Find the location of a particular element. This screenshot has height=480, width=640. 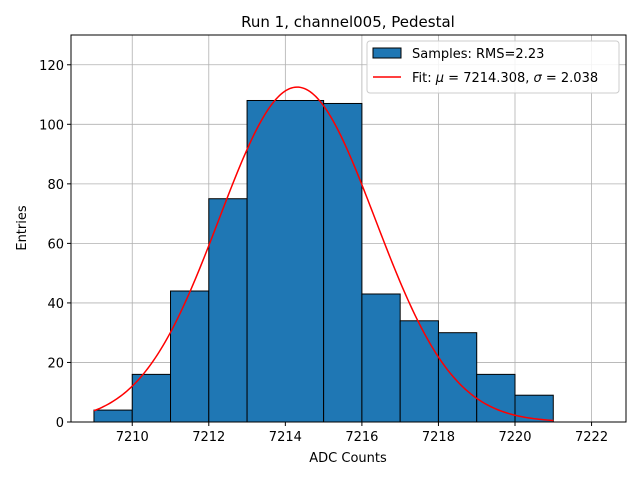

legend-histogram-label: Samples: RMS=2.23 is located at coordinates (478, 54).